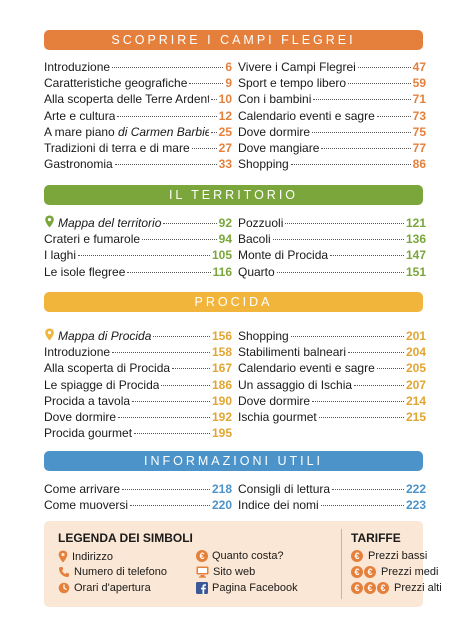 The width and height of the screenshot is (464, 636). What do you see at coordinates (332, 352) in the screenshot?
I see `toc-entry: Stabilimenti balneari 204` at bounding box center [332, 352].